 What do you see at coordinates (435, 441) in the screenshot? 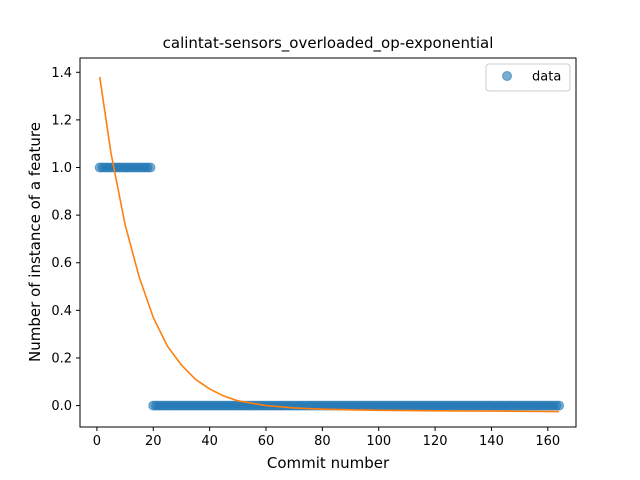
I see `x-tick-label: 120` at bounding box center [435, 441].